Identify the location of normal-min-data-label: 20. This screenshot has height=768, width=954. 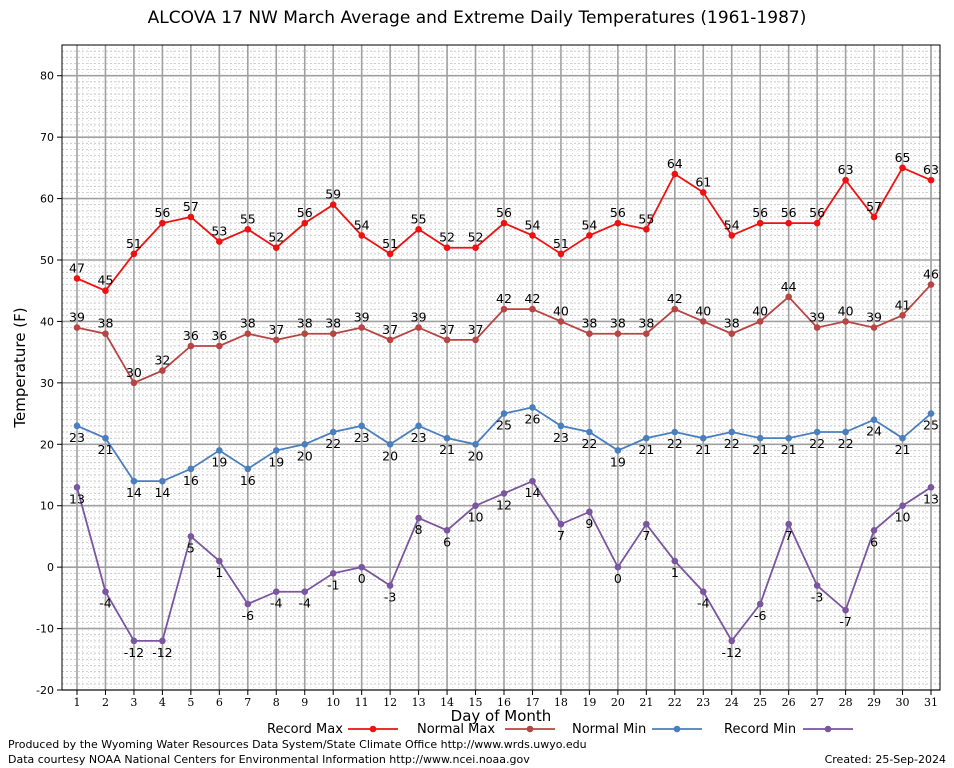
(476, 455).